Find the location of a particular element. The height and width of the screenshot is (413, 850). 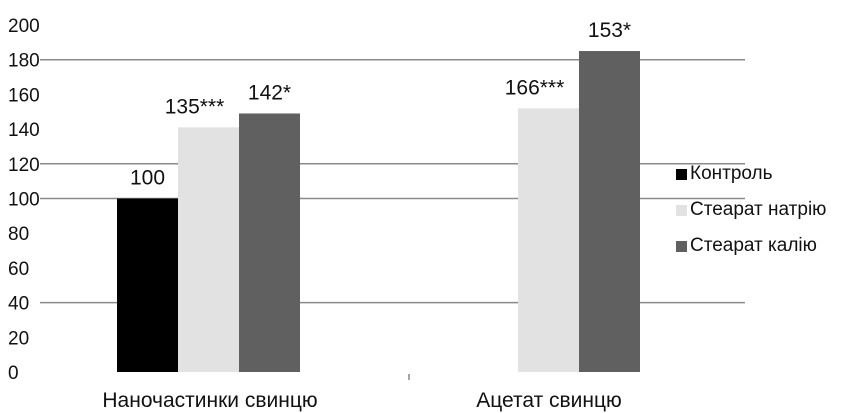

y-tick-label: 180 is located at coordinates (24, 61).